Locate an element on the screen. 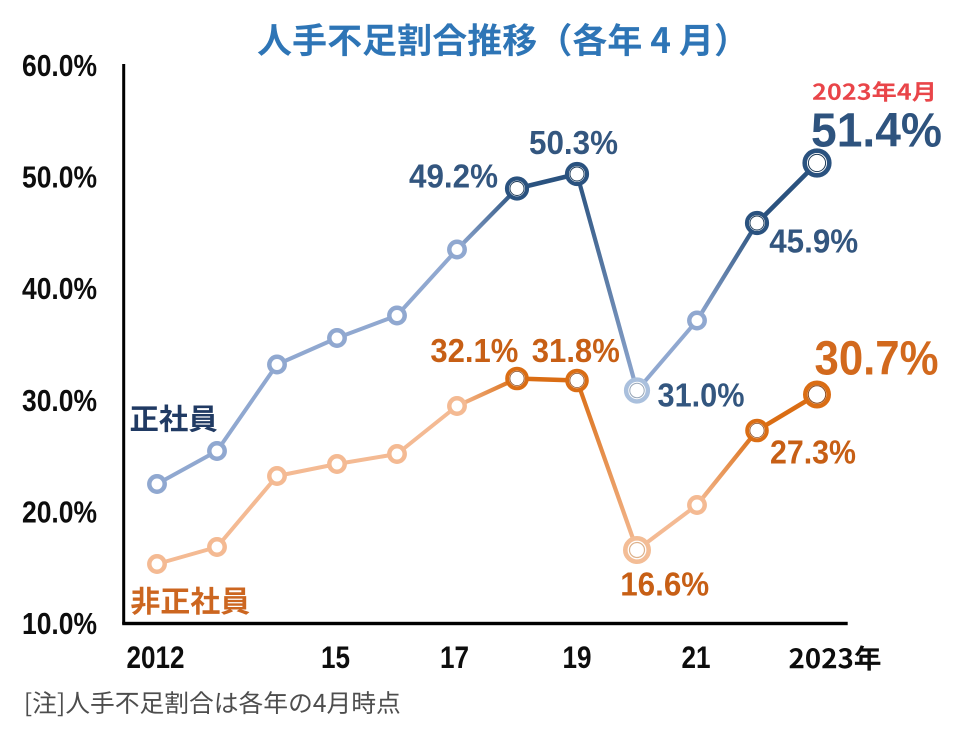 The height and width of the screenshot is (745, 964). svg-text: 32.1% is located at coordinates (474, 350).